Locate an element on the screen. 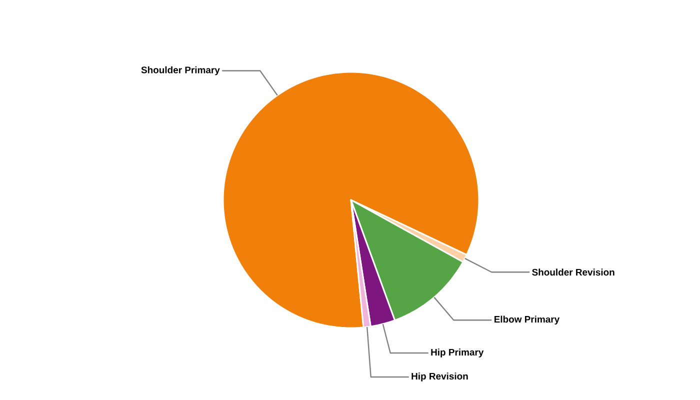  slice-label: Hip Primary is located at coordinates (457, 353).